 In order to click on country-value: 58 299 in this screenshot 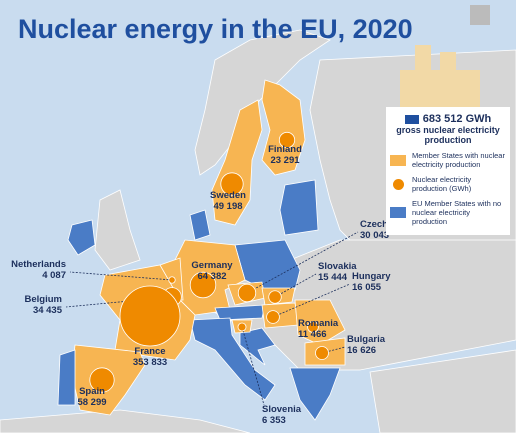, I will do `click(91, 402)`.